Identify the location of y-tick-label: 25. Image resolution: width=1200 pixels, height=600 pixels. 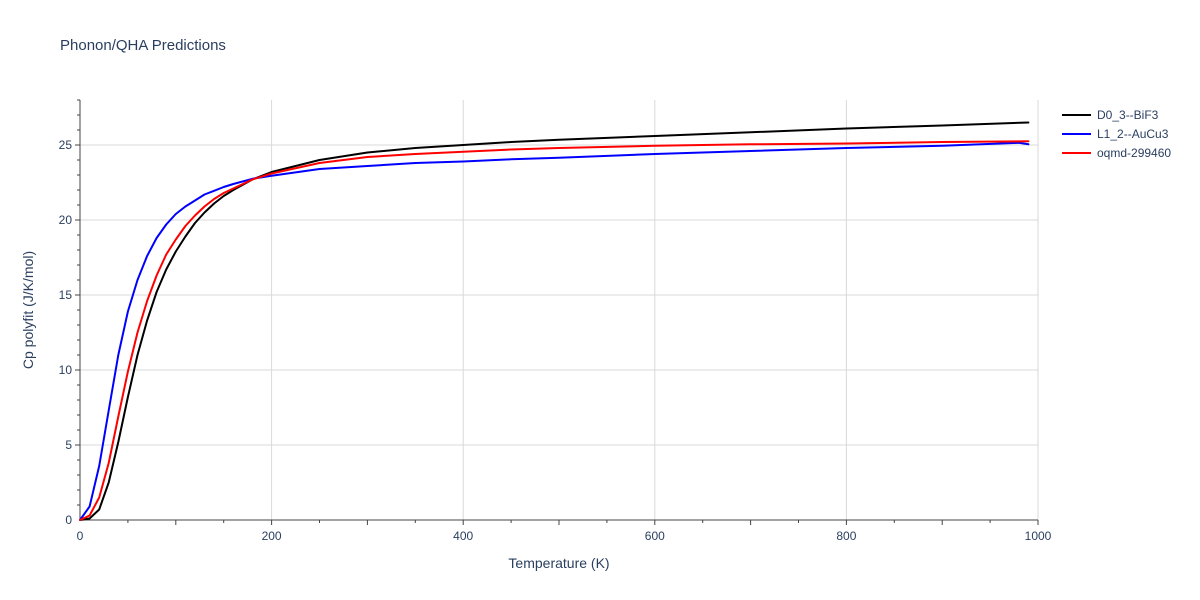
(66, 145).